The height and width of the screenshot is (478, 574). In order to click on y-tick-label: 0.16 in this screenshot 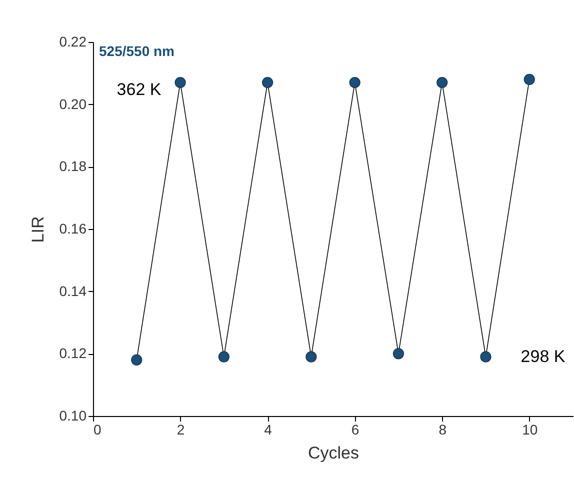, I will do `click(73, 228)`.